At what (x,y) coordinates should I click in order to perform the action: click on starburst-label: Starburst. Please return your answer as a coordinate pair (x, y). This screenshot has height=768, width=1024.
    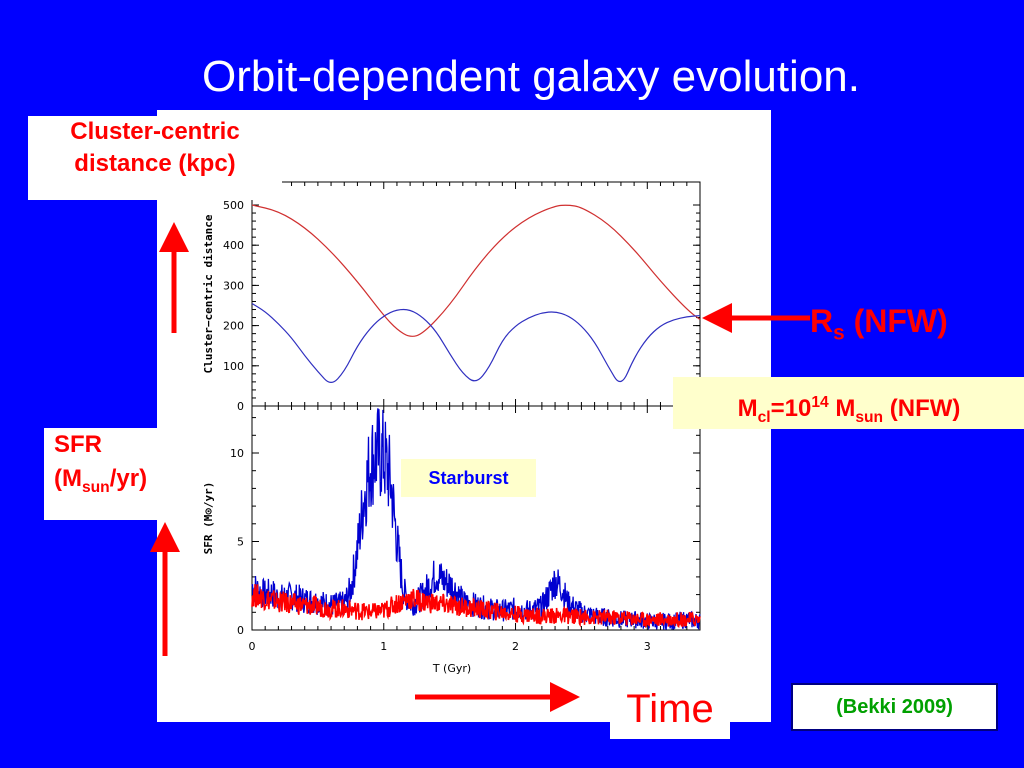
    Looking at the image, I should click on (468, 478).